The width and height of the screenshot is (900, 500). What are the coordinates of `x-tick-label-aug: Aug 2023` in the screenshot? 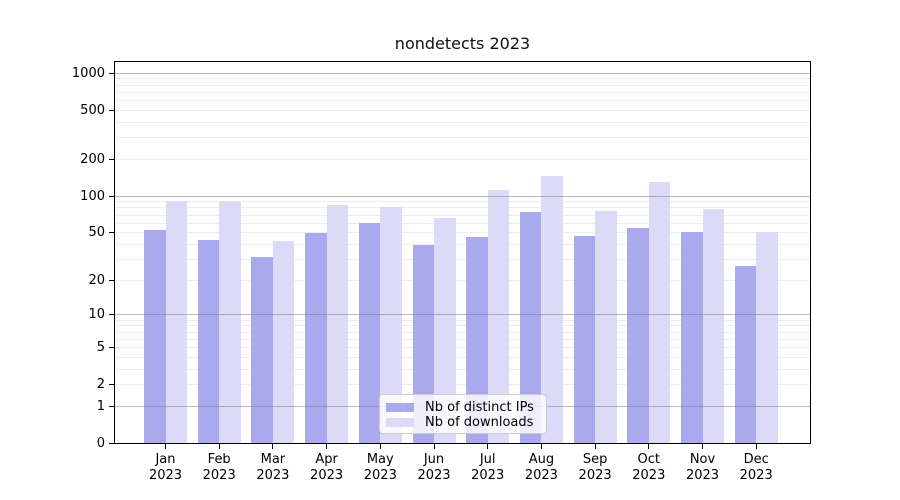 It's located at (541, 468).